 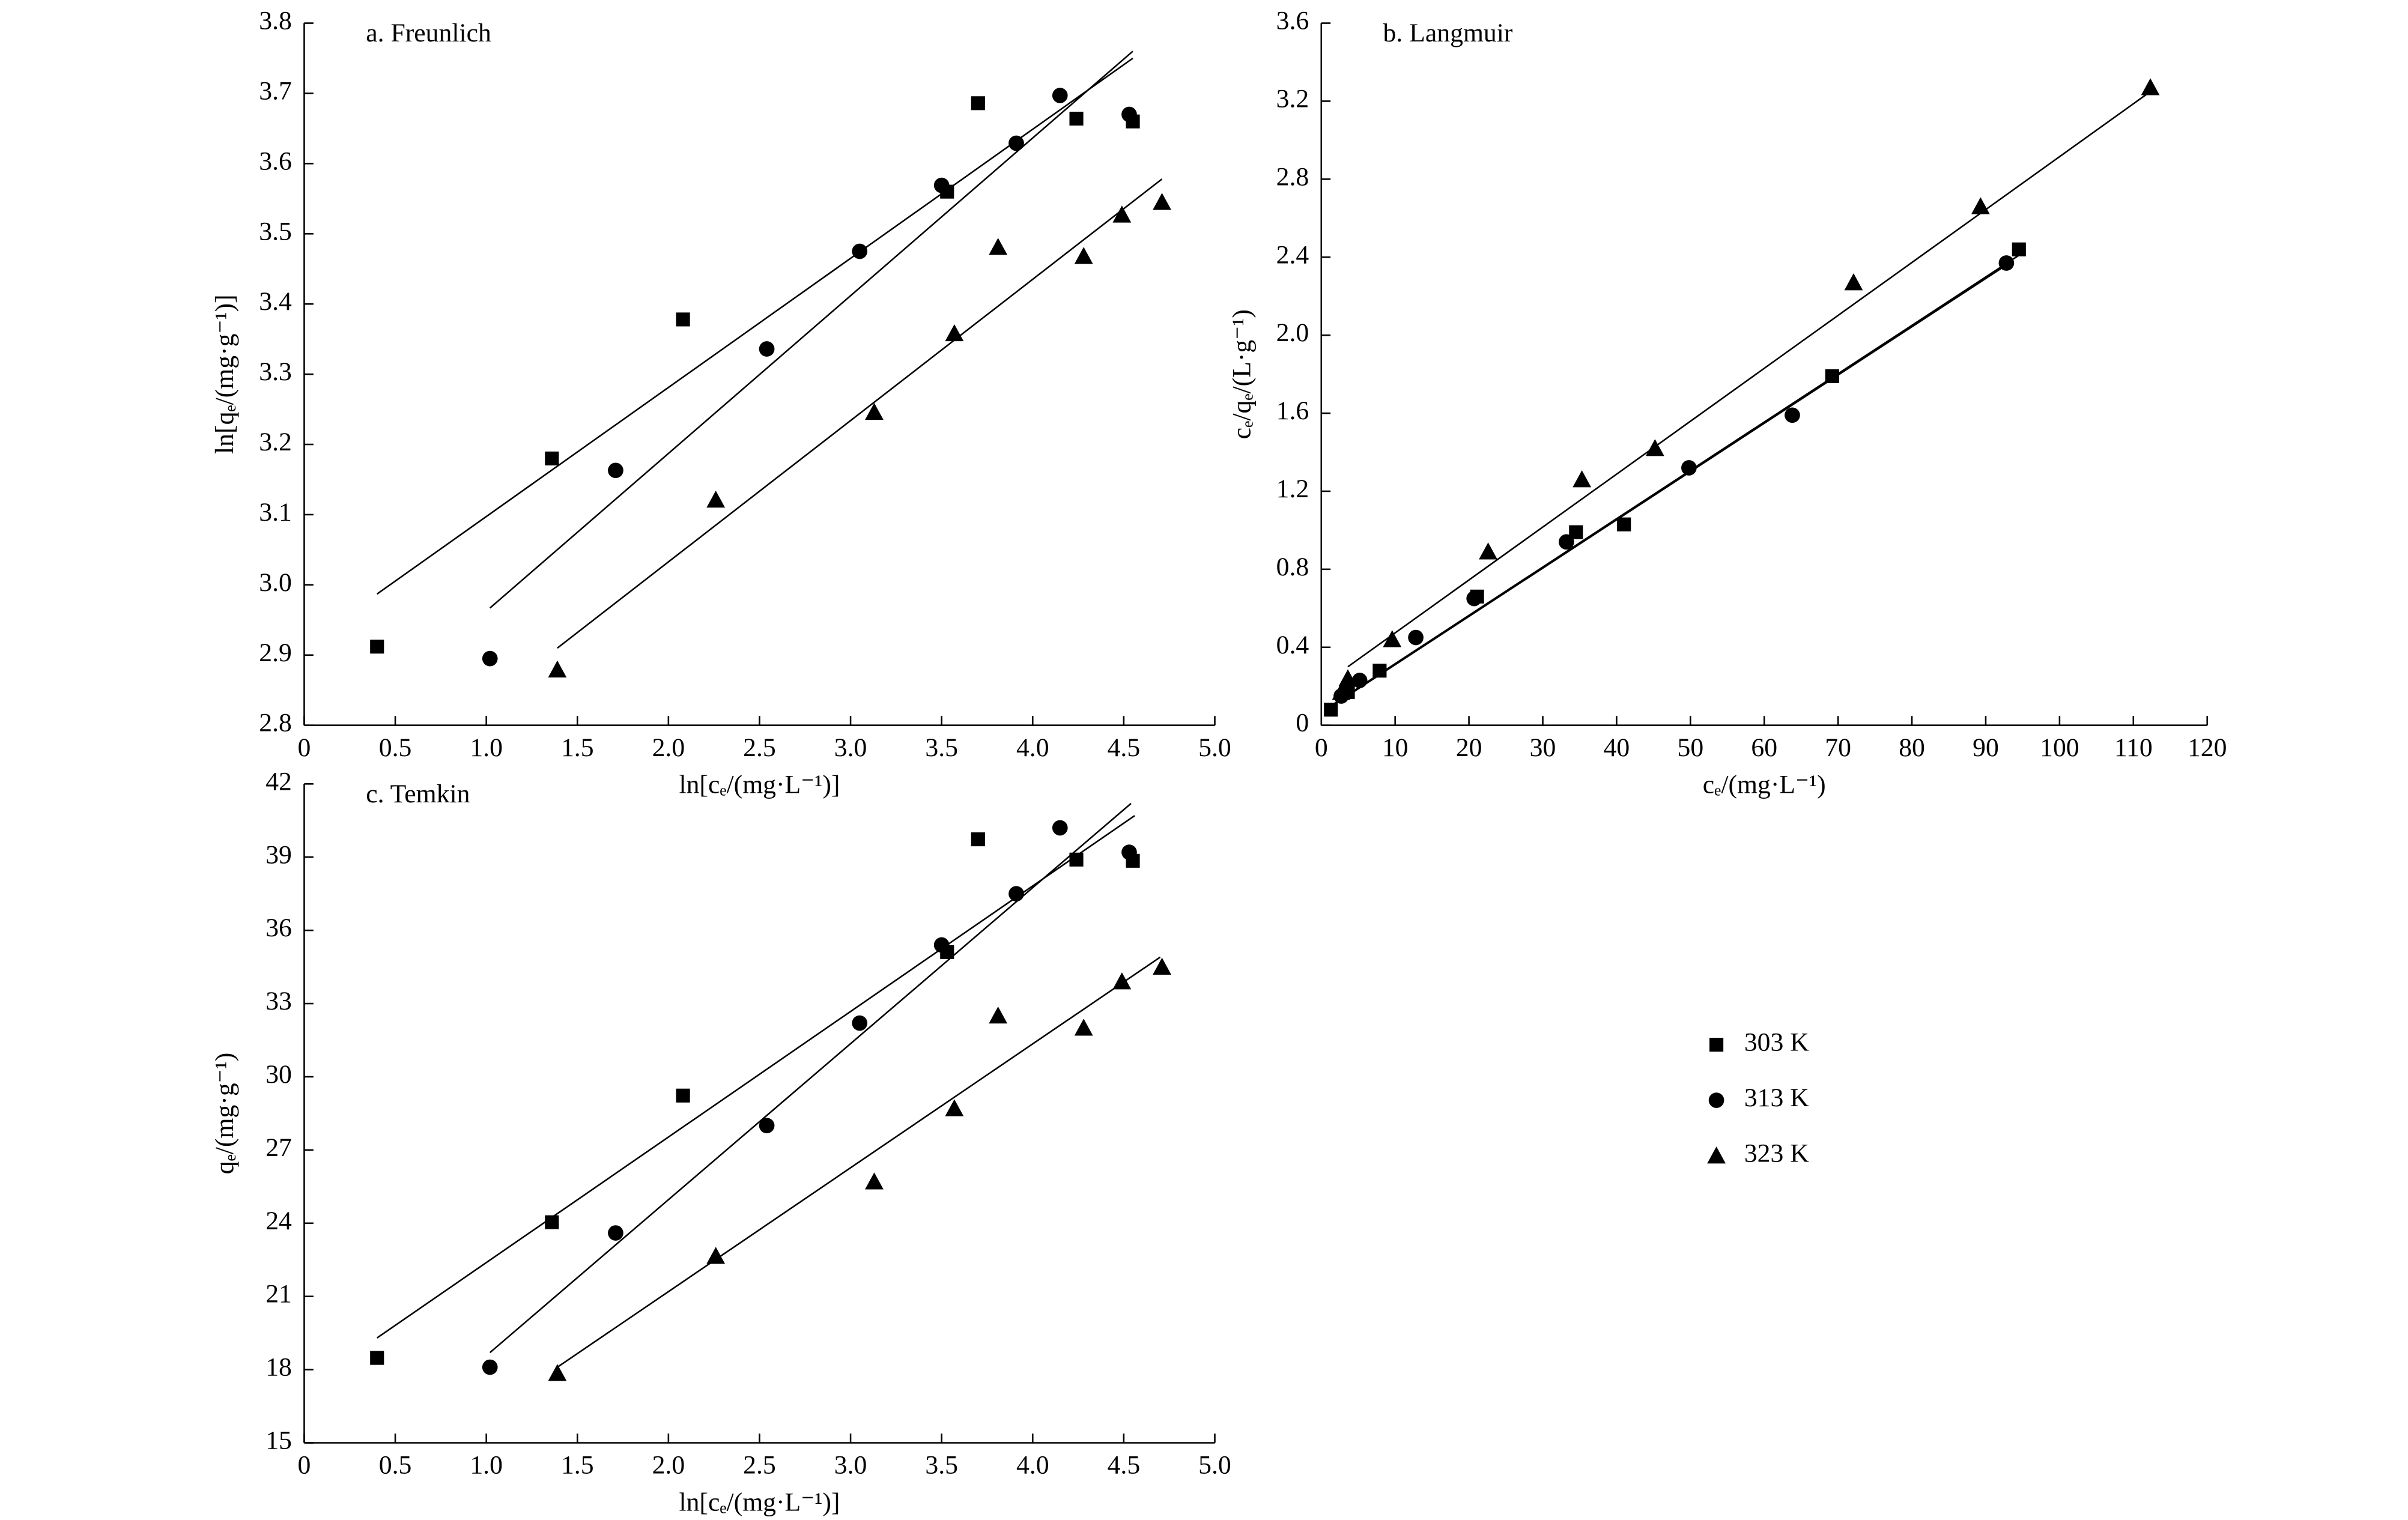 What do you see at coordinates (1292, 567) in the screenshot?
I see `y-tick-label: 0.8` at bounding box center [1292, 567].